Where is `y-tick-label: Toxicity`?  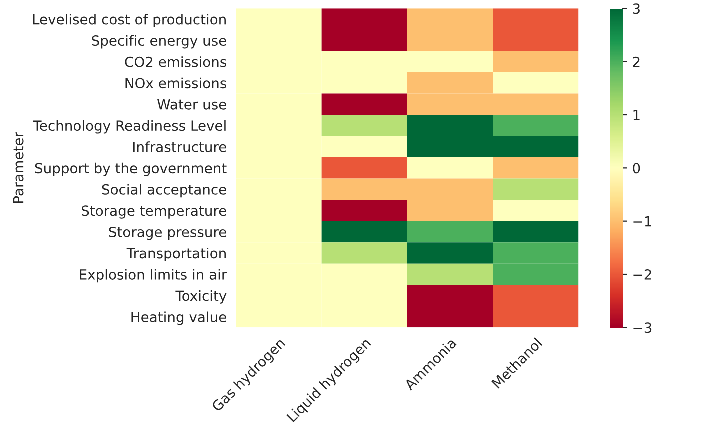 y-tick-label: Toxicity is located at coordinates (201, 297).